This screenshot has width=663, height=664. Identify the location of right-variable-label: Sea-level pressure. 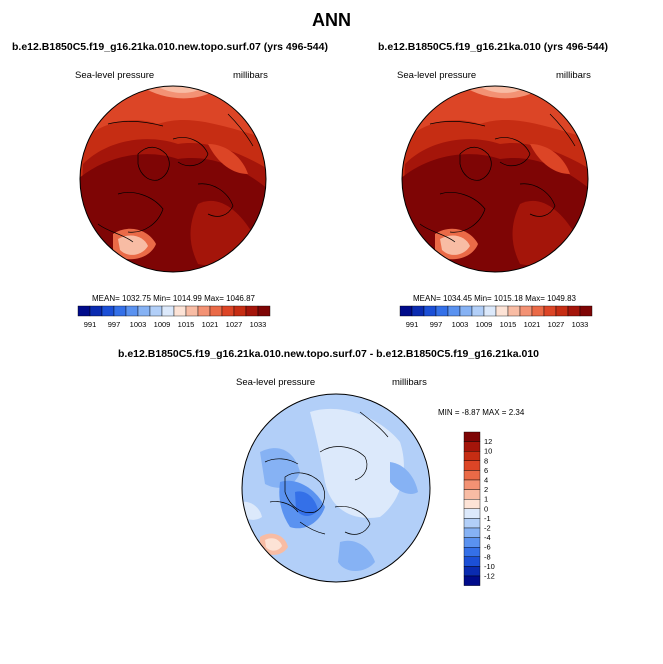
(437, 75).